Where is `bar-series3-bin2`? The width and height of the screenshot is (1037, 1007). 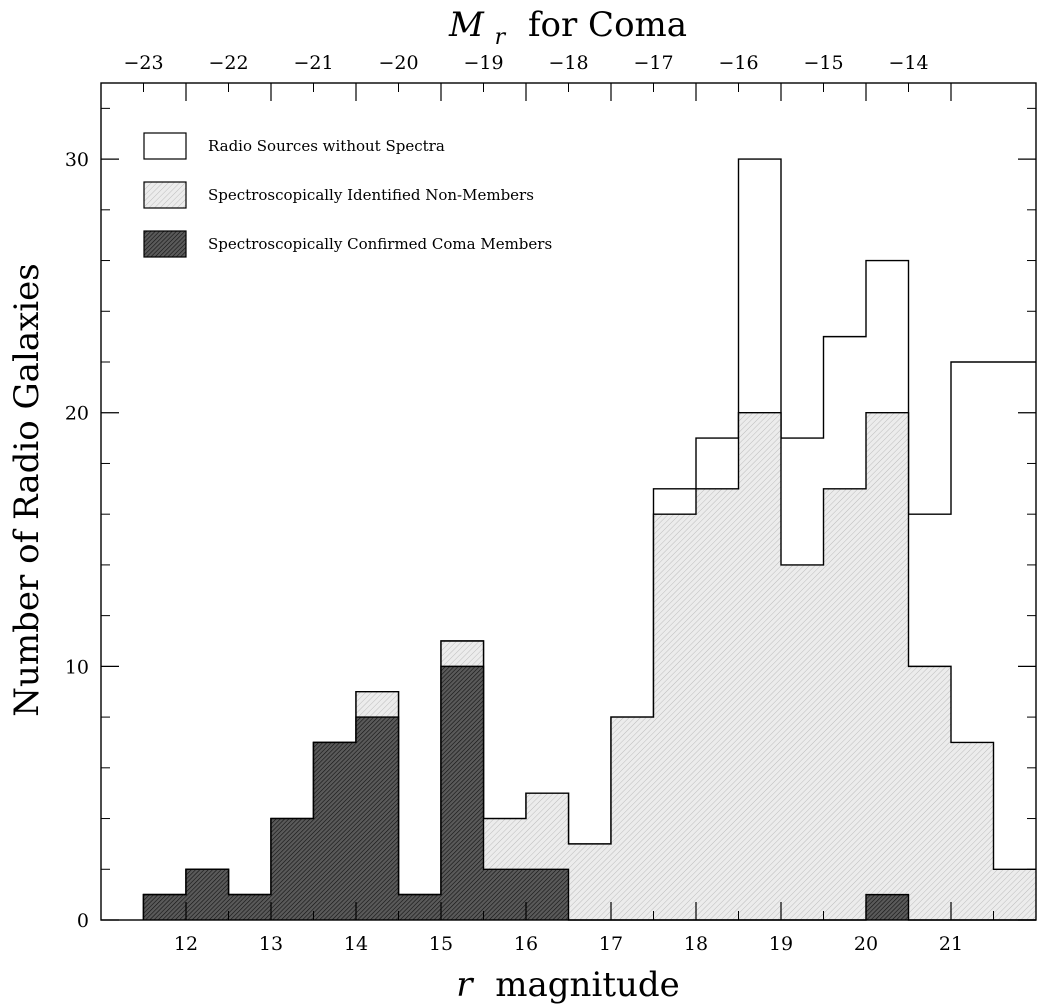
bar-series3-bin2 is located at coordinates (207, 894).